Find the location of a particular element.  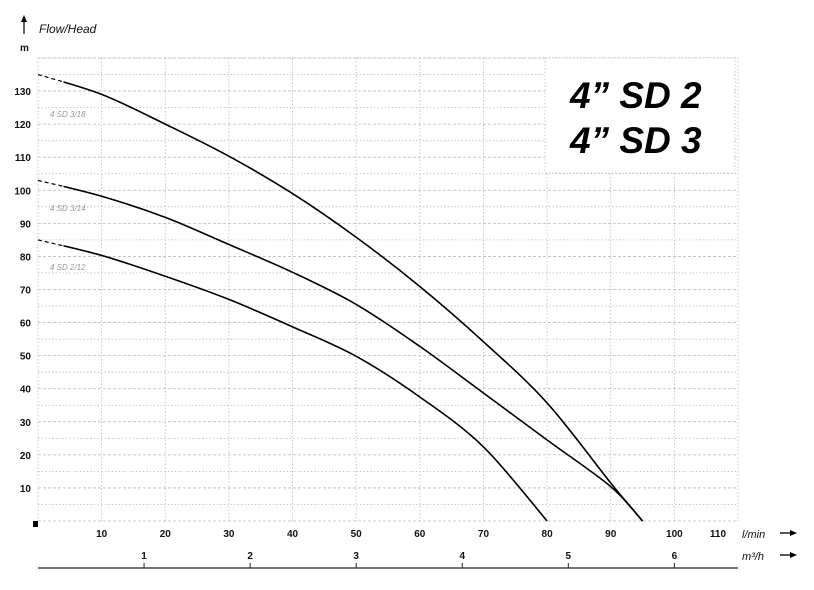

x-tick-label: 60 is located at coordinates (420, 534).